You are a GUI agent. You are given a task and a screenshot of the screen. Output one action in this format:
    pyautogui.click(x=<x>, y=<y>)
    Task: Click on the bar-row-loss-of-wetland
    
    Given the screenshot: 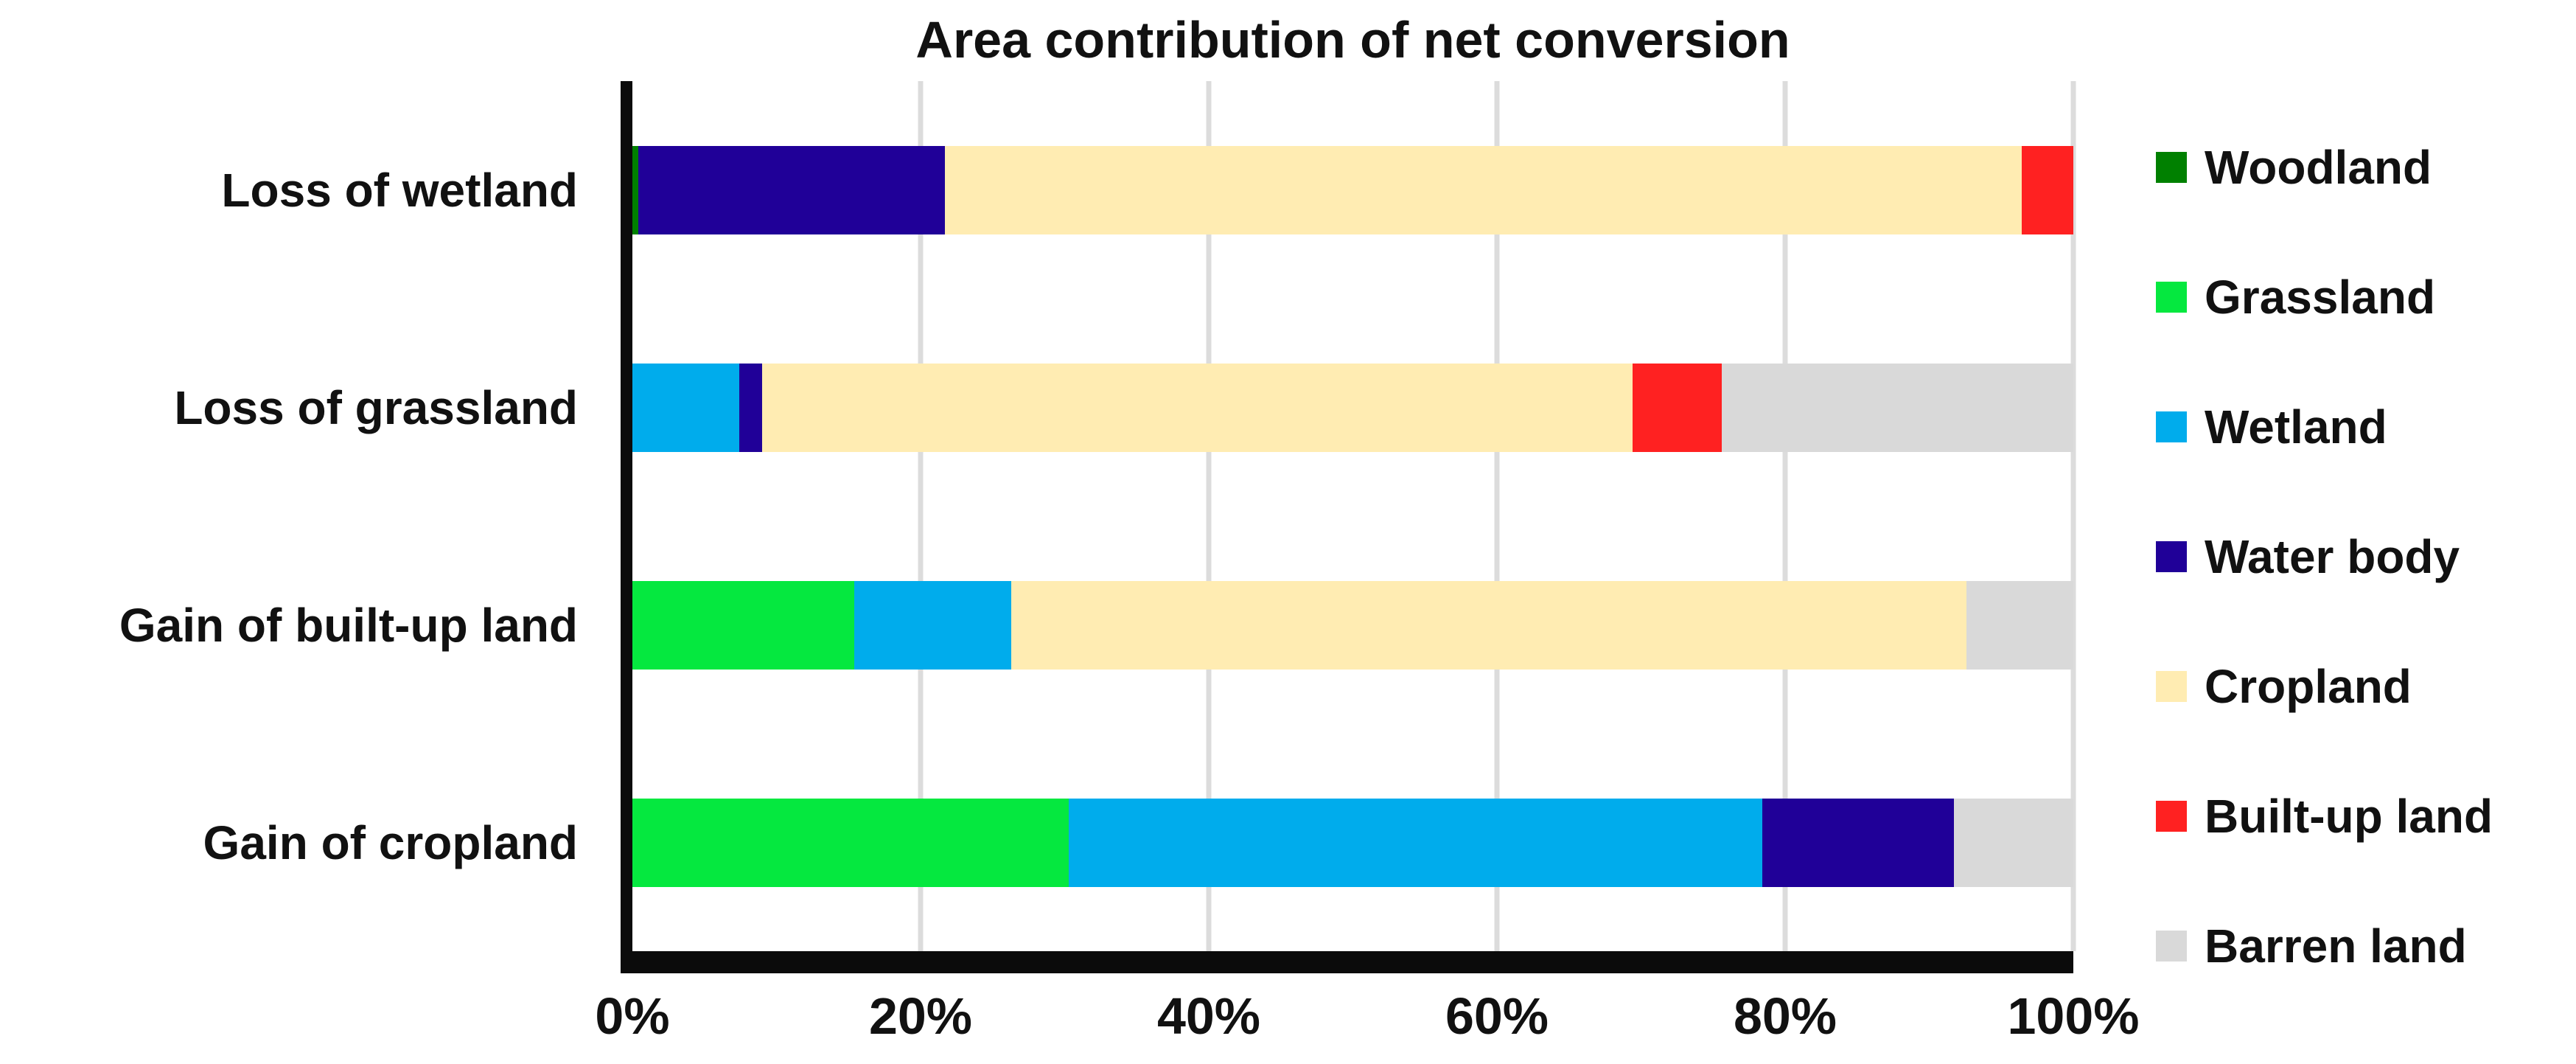 What is the action you would take?
    pyautogui.click(x=1352, y=190)
    